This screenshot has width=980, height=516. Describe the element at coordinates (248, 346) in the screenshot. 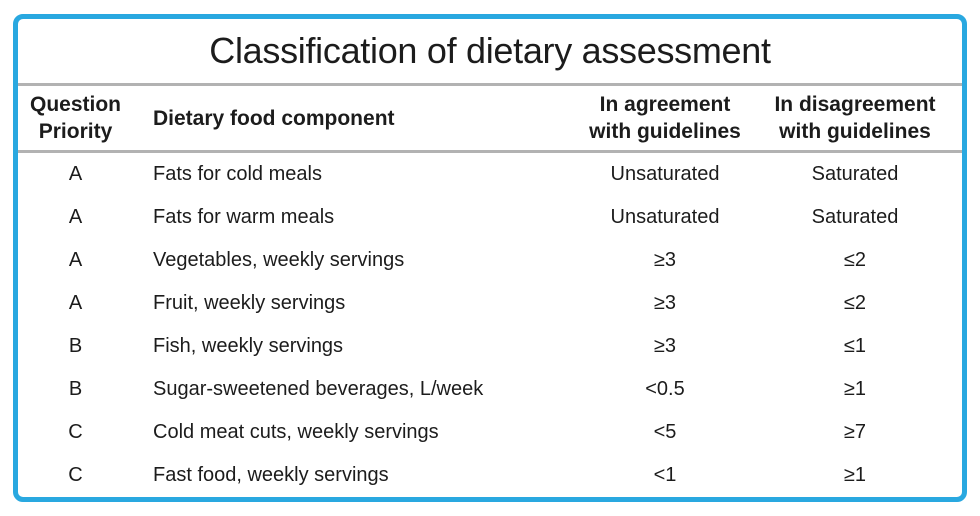

I see `cell-component: Fish, weekly servings` at that location.